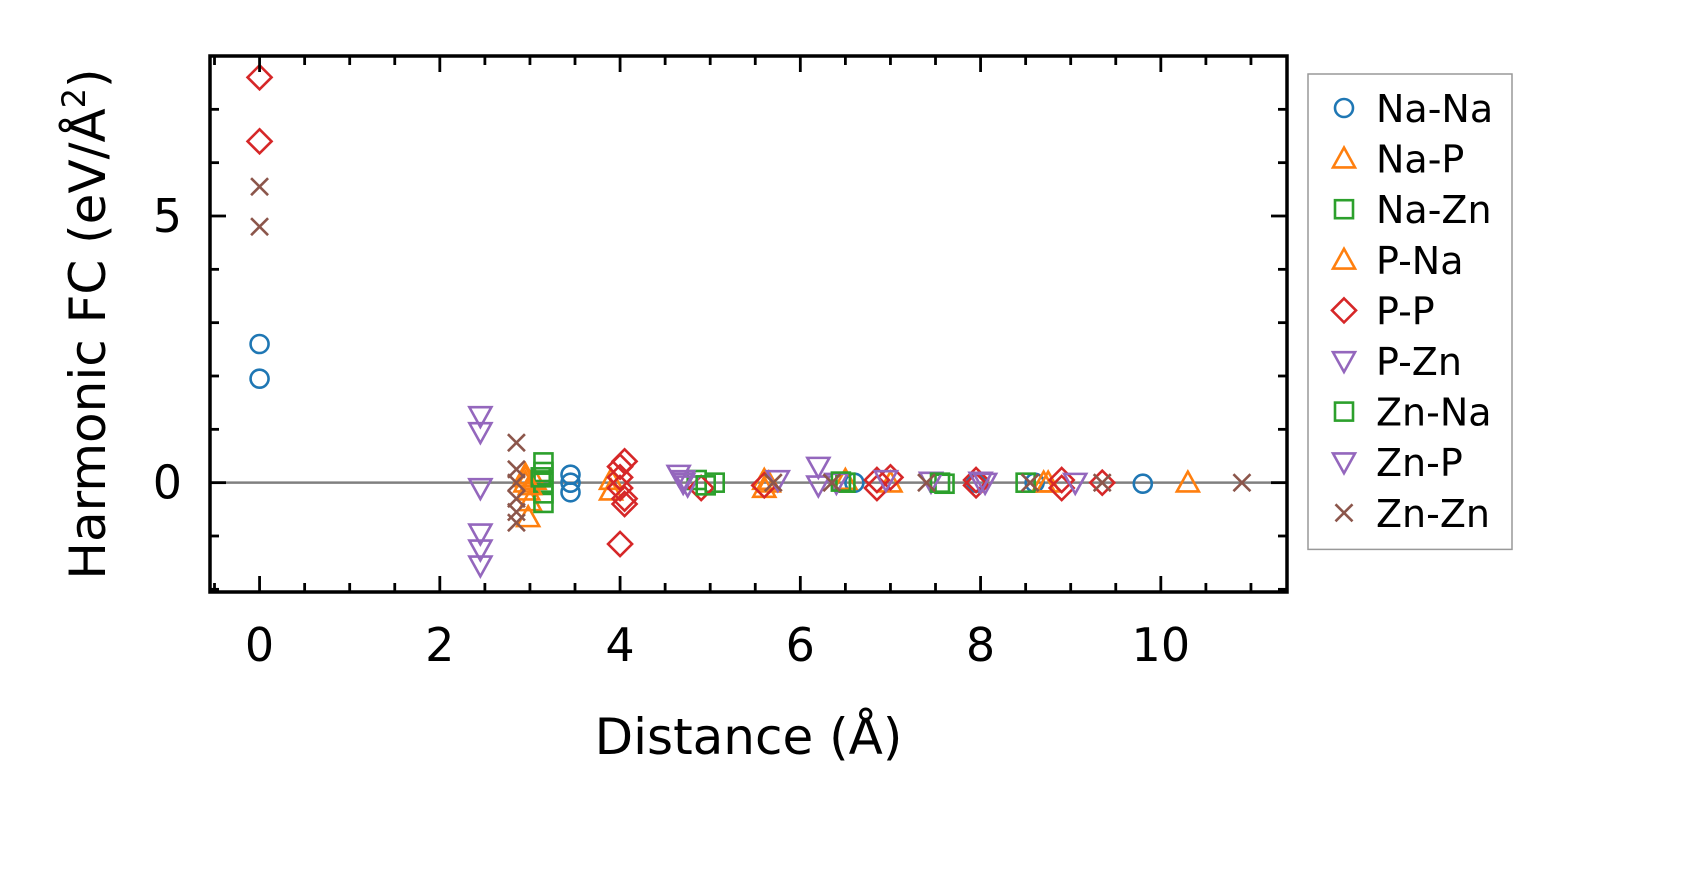  I want to click on y-axis-label-close: ), so click(88, 78).